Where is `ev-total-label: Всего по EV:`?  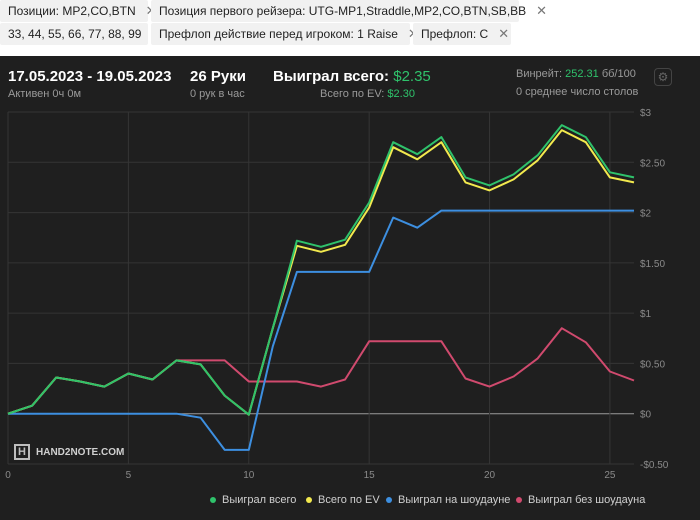
ev-total-label: Всего по EV: is located at coordinates (352, 94).